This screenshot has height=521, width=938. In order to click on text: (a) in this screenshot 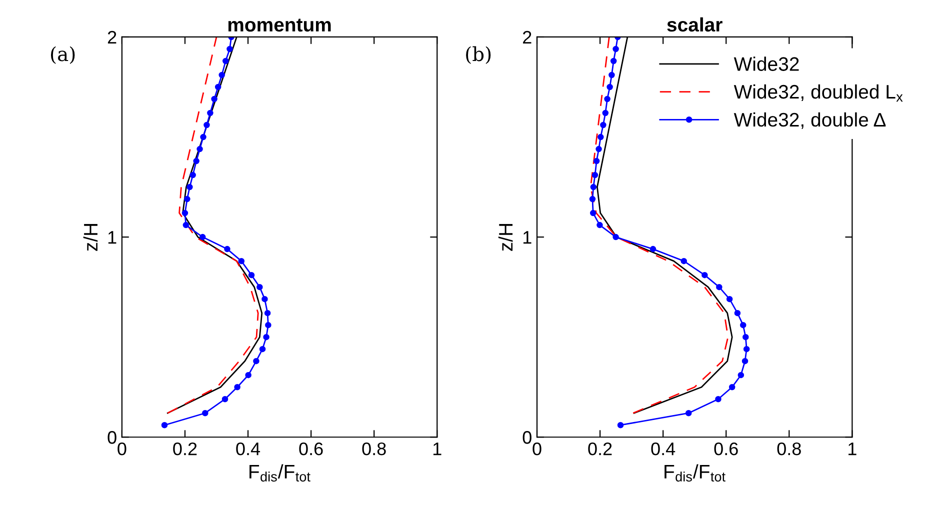, I will do `click(62, 55)`.